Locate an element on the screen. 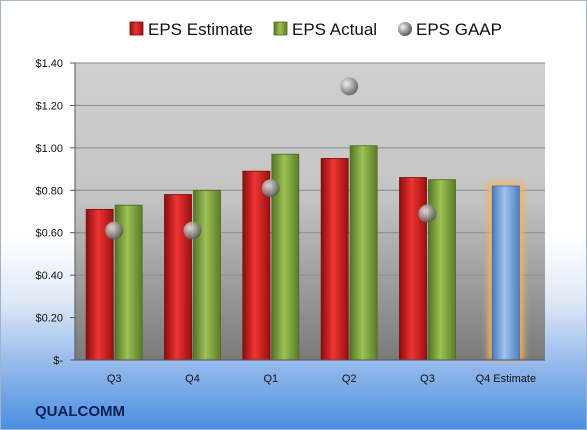 This screenshot has width=587, height=430. y-tick-label: $0.60 is located at coordinates (49, 234).